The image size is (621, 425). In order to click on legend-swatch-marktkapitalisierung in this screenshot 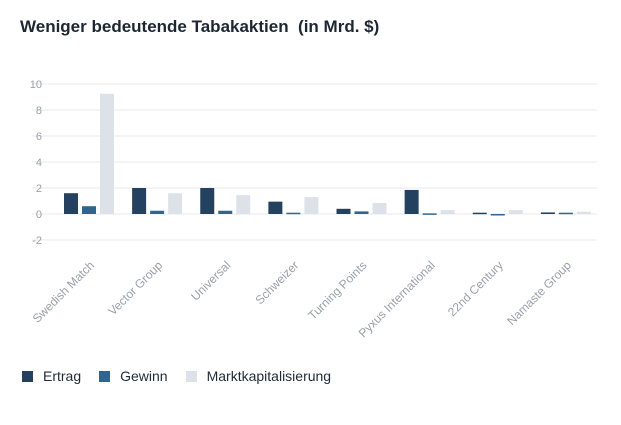, I will do `click(191, 376)`.